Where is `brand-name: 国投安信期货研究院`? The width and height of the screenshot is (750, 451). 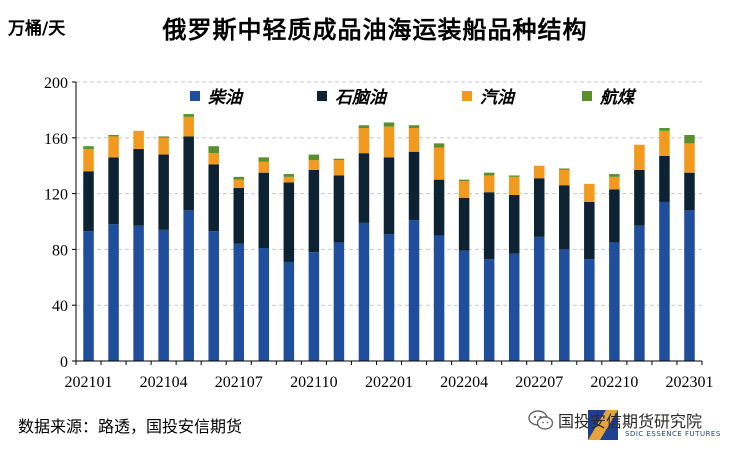 brand-name: 国投安信期货研究院 is located at coordinates (630, 421).